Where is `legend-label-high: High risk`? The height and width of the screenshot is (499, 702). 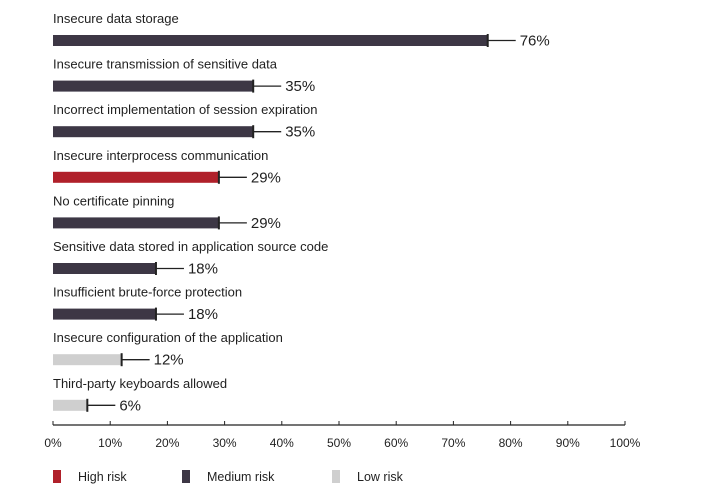
legend-label-high: High risk is located at coordinates (102, 477).